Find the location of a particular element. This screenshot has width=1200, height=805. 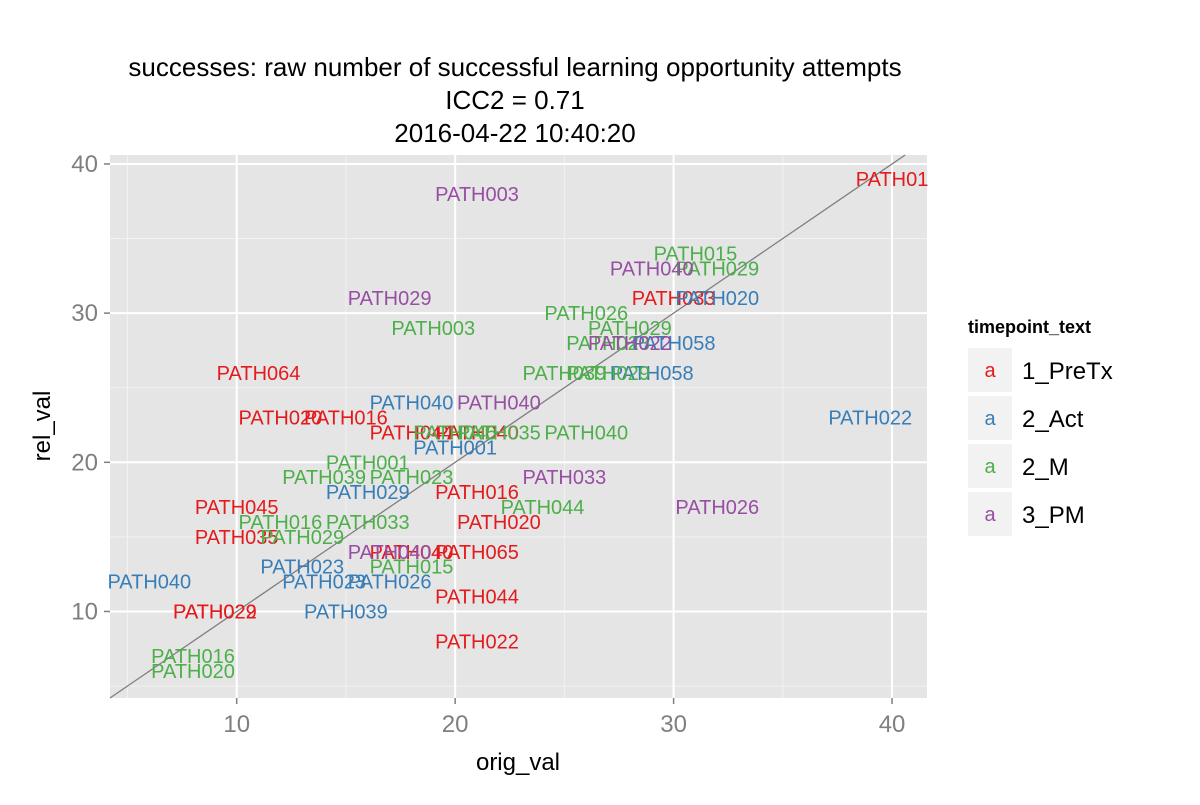

y-tick-label: 10 is located at coordinates (84, 611).